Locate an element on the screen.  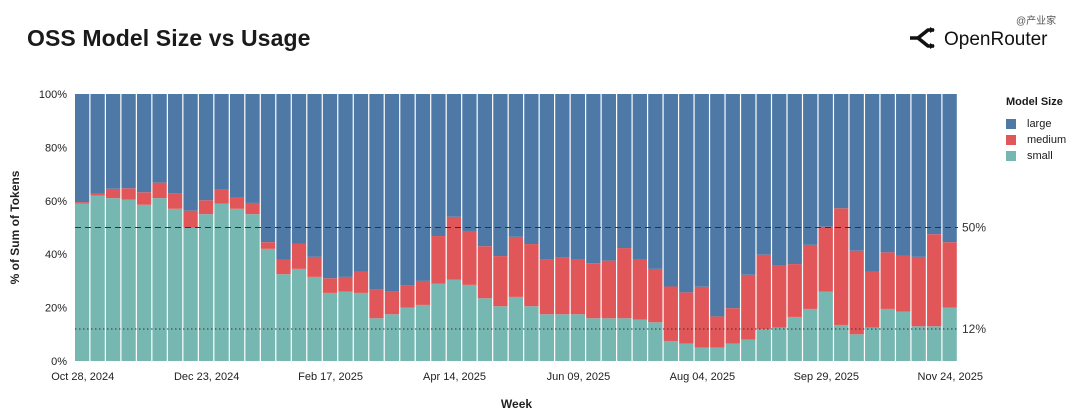
brand: OpenRouter is located at coordinates (978, 40).